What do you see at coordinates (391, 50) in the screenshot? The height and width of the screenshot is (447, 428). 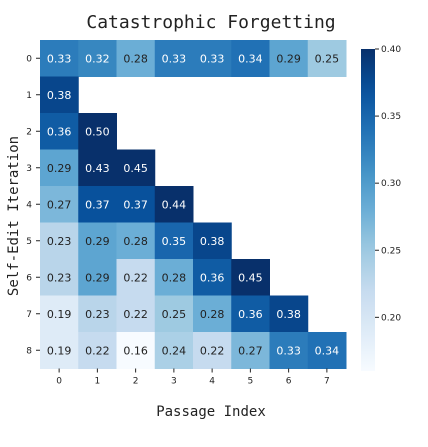 I see `colorbar-tick-label: 0.40` at bounding box center [391, 50].